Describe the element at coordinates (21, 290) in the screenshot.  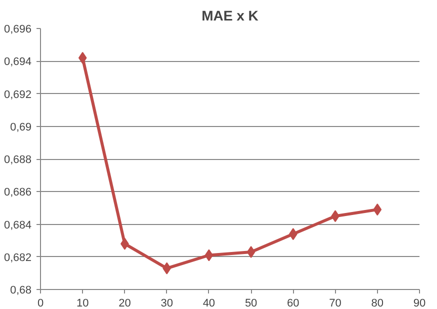
I see `y-tick-label: 0,68` at that location.